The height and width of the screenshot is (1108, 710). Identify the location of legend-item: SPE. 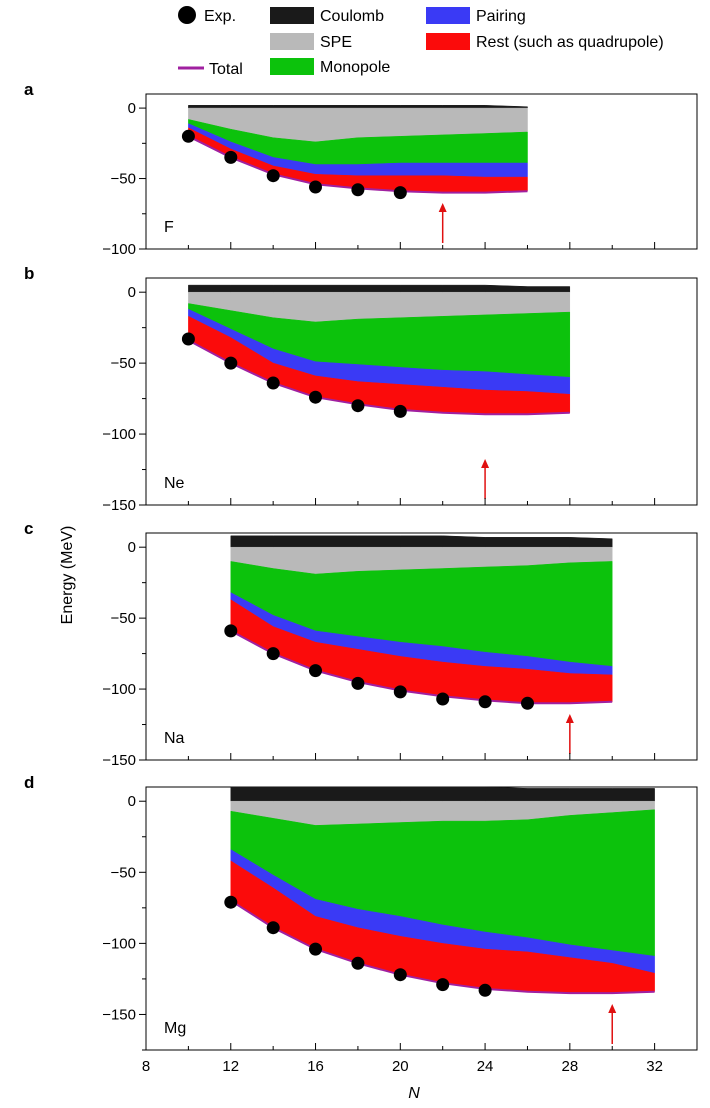
(311, 42).